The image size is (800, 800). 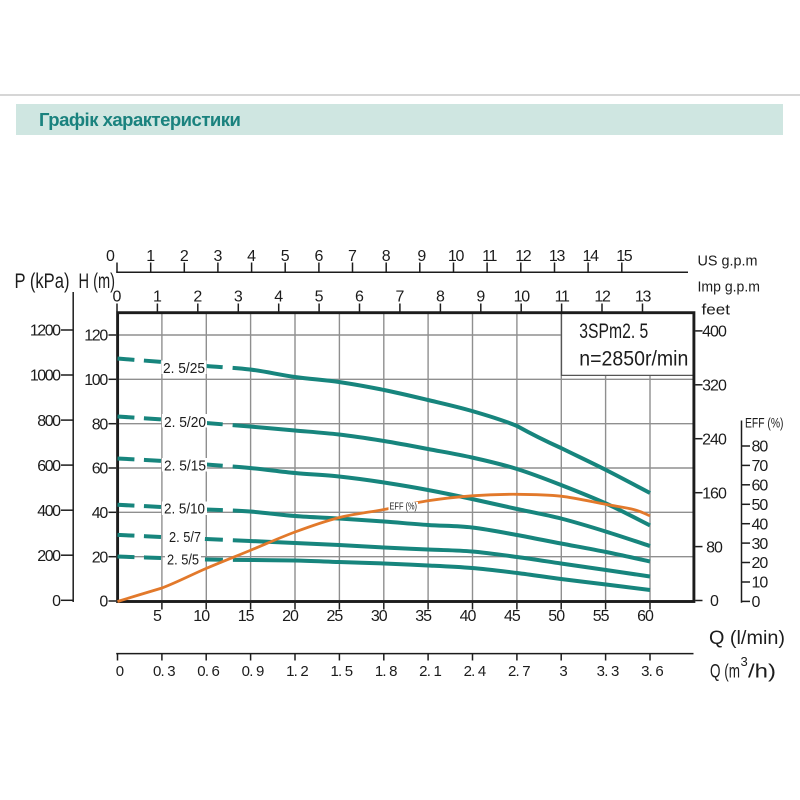 What do you see at coordinates (714, 439) in the screenshot?
I see `svg-text: 240` at bounding box center [714, 439].